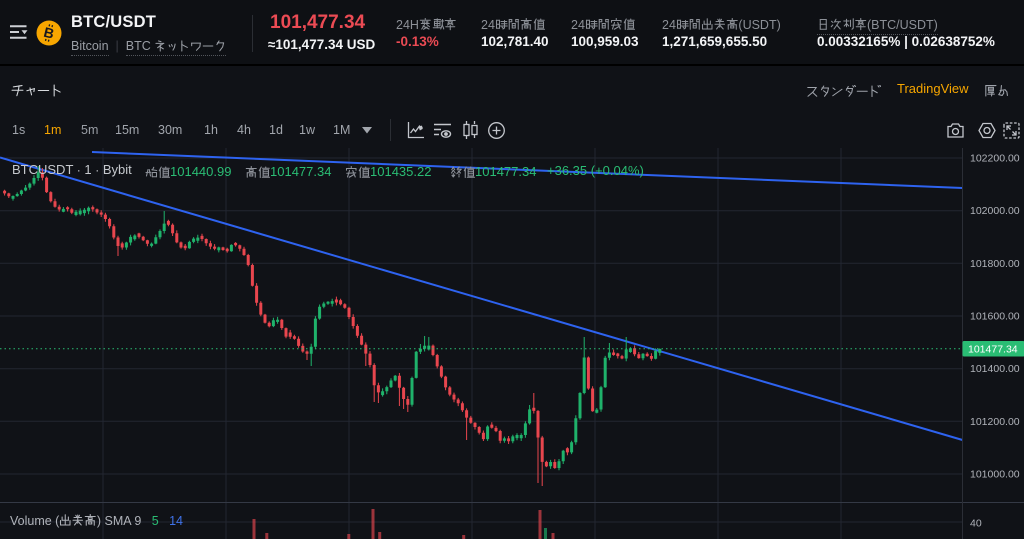 The width and height of the screenshot is (1024, 539). Describe the element at coordinates (993, 350) in the screenshot. I see `svg-text: 101477.34` at that location.